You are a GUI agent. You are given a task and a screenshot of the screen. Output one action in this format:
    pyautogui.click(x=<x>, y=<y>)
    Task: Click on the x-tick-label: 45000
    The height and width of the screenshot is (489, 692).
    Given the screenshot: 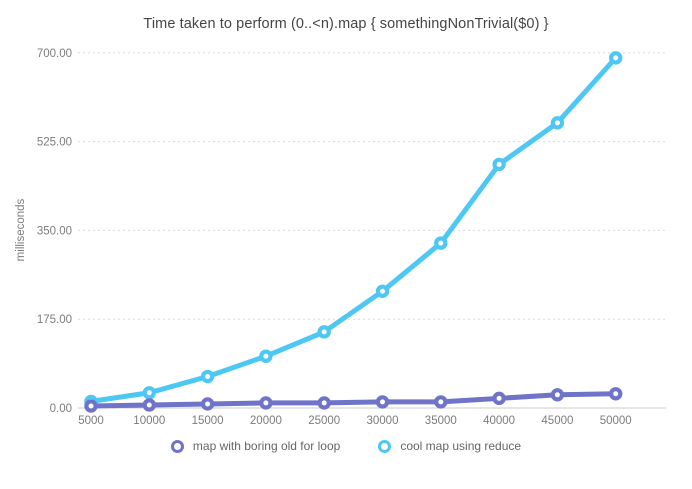 What is the action you would take?
    pyautogui.click(x=557, y=421)
    